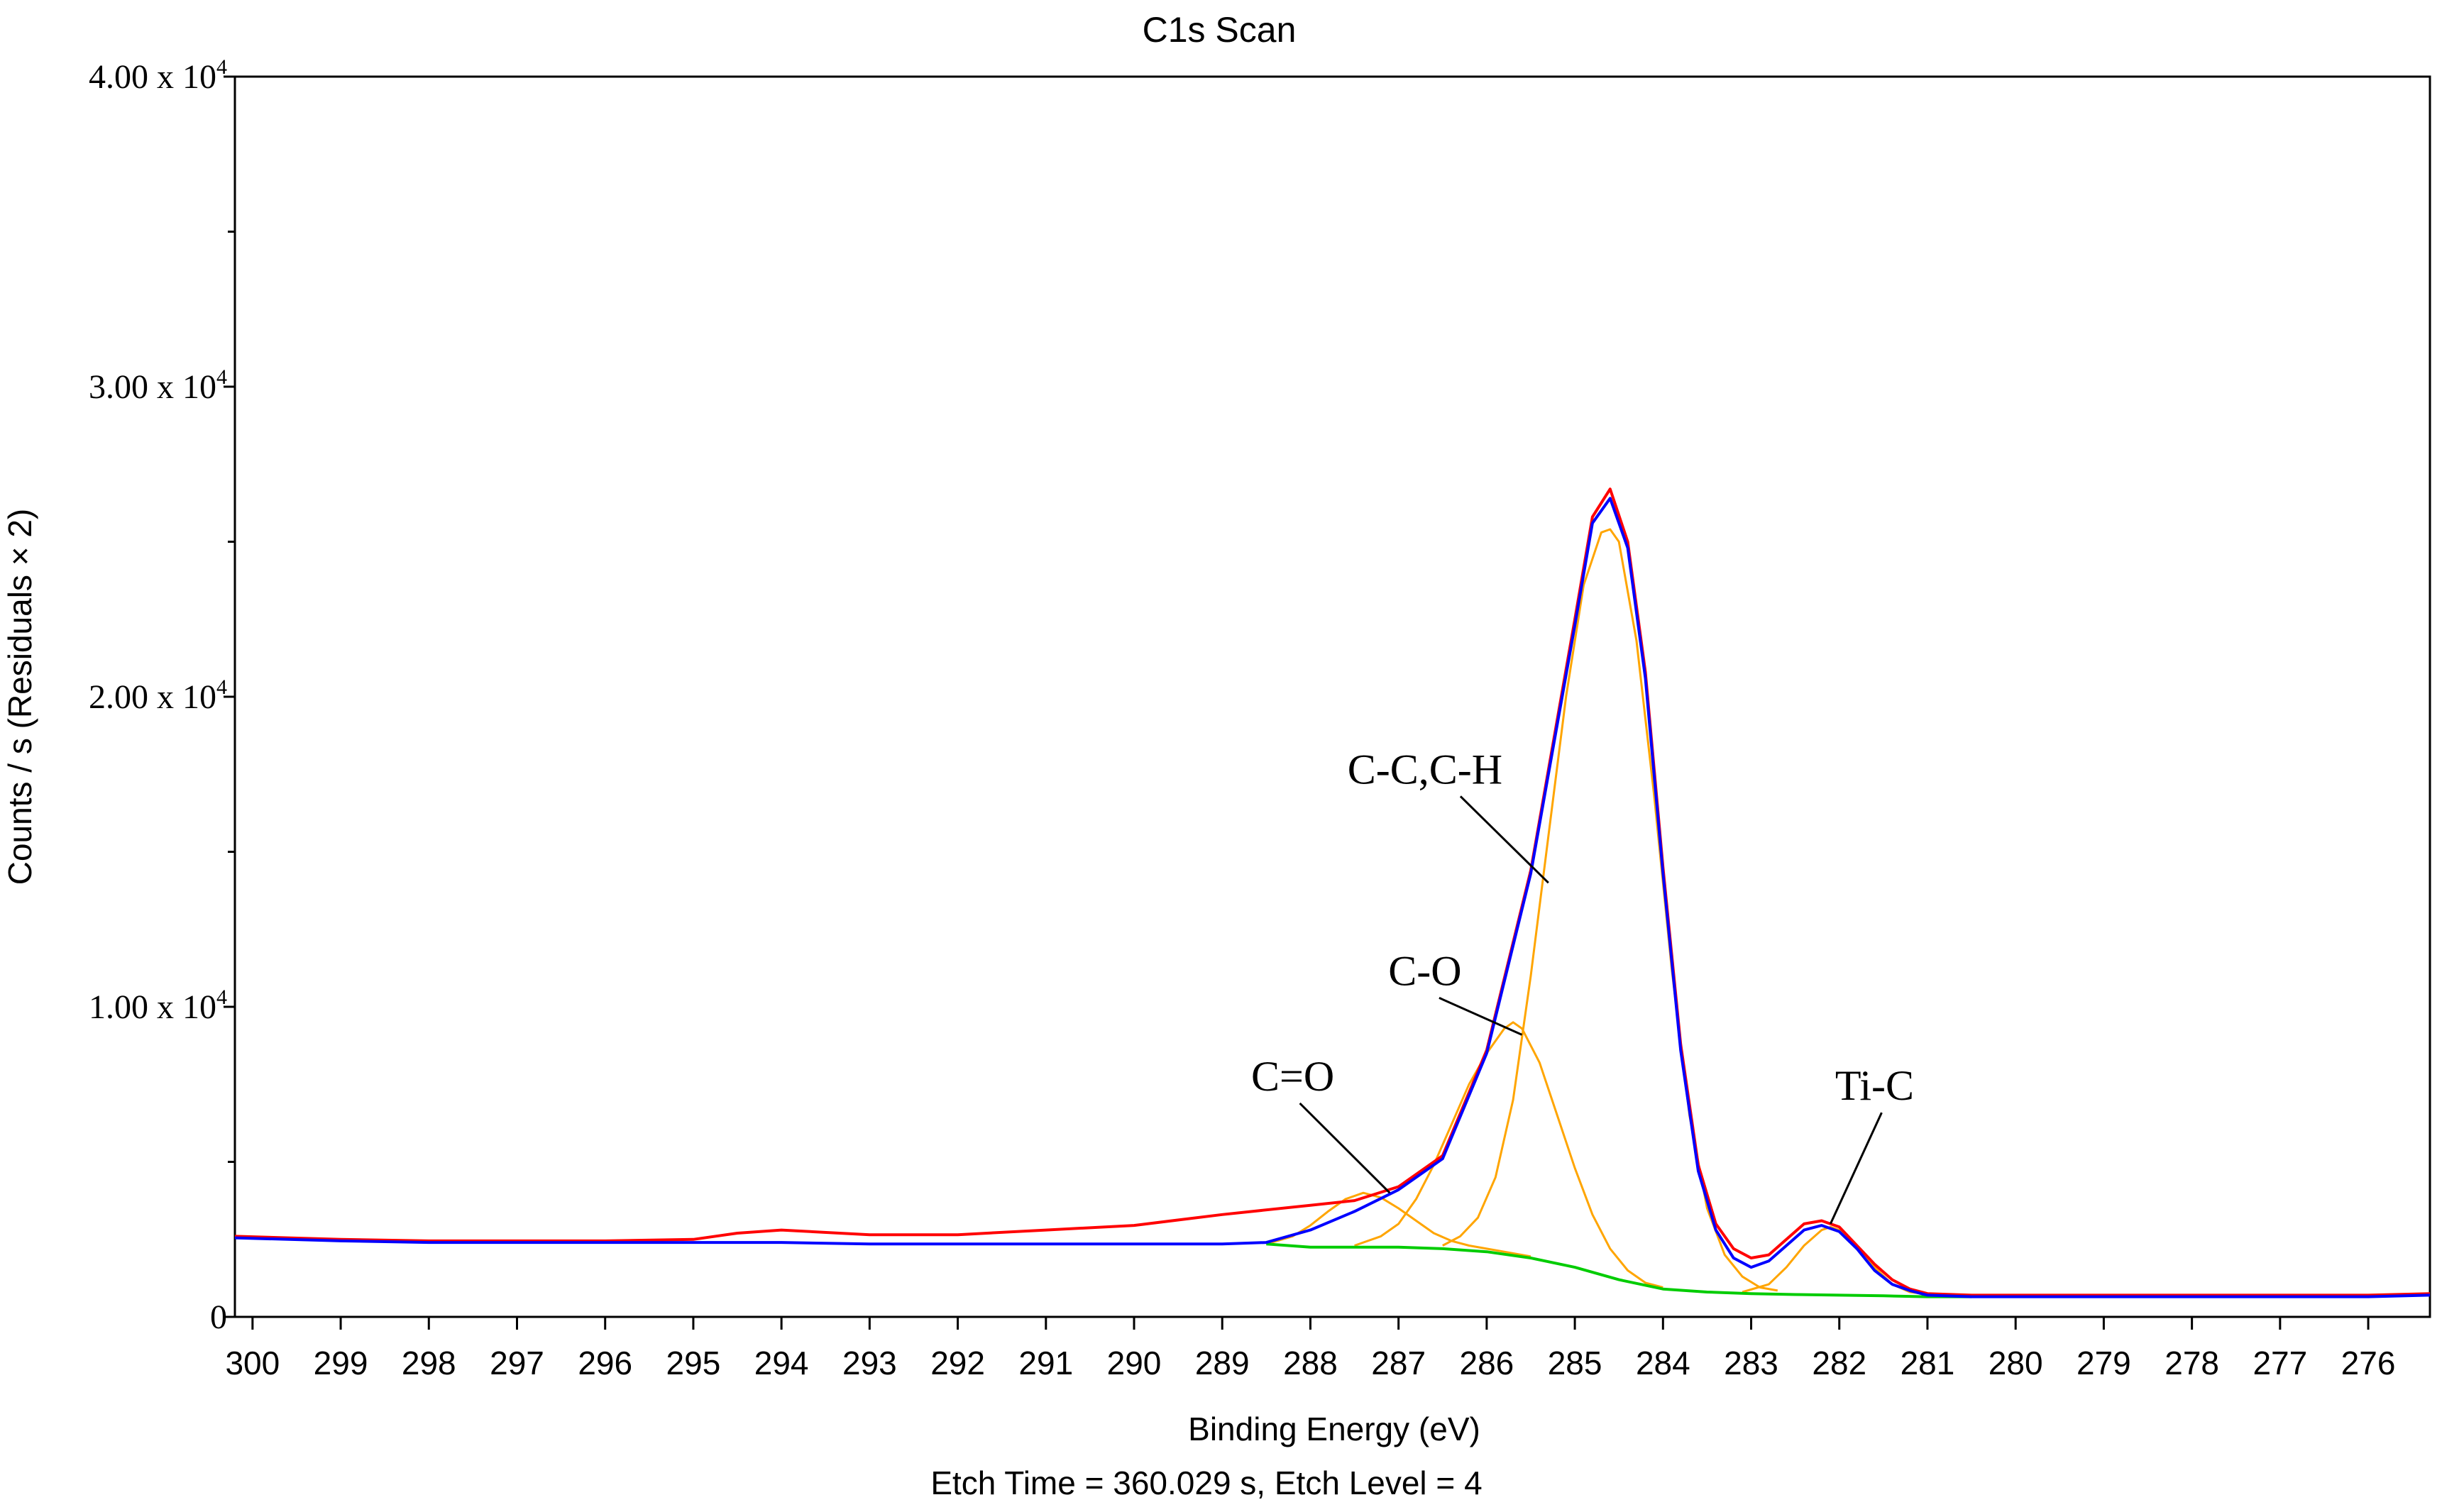  What do you see at coordinates (2104, 1363) in the screenshot?
I see `x-tick-label: 279` at bounding box center [2104, 1363].